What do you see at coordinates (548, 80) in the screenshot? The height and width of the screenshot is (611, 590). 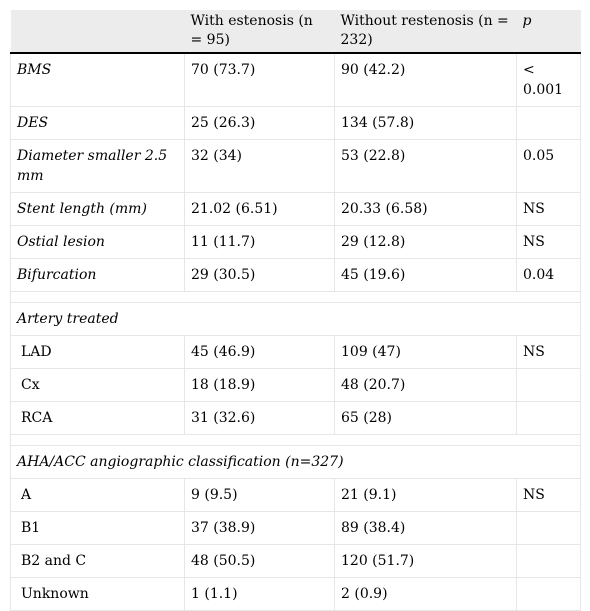 I see `cell-p: < 0.001` at bounding box center [548, 80].